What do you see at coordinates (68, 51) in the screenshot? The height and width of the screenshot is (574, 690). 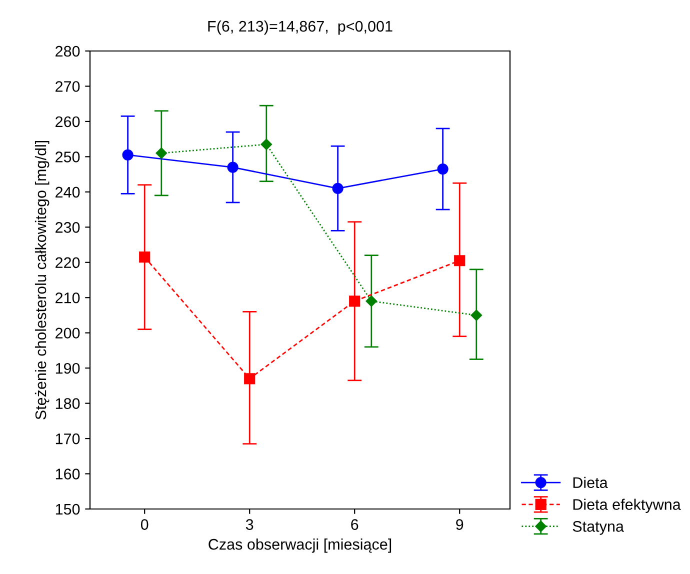 I see `y-tick-label: 280` at bounding box center [68, 51].